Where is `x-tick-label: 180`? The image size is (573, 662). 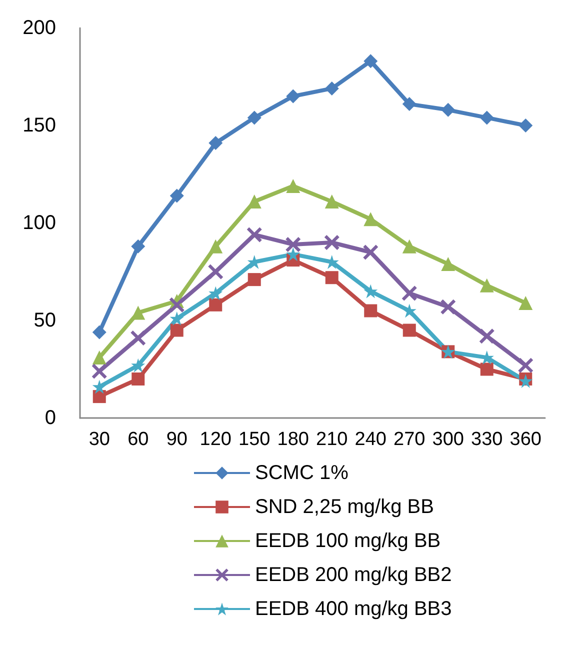
x-tick-label: 180 is located at coordinates (293, 439).